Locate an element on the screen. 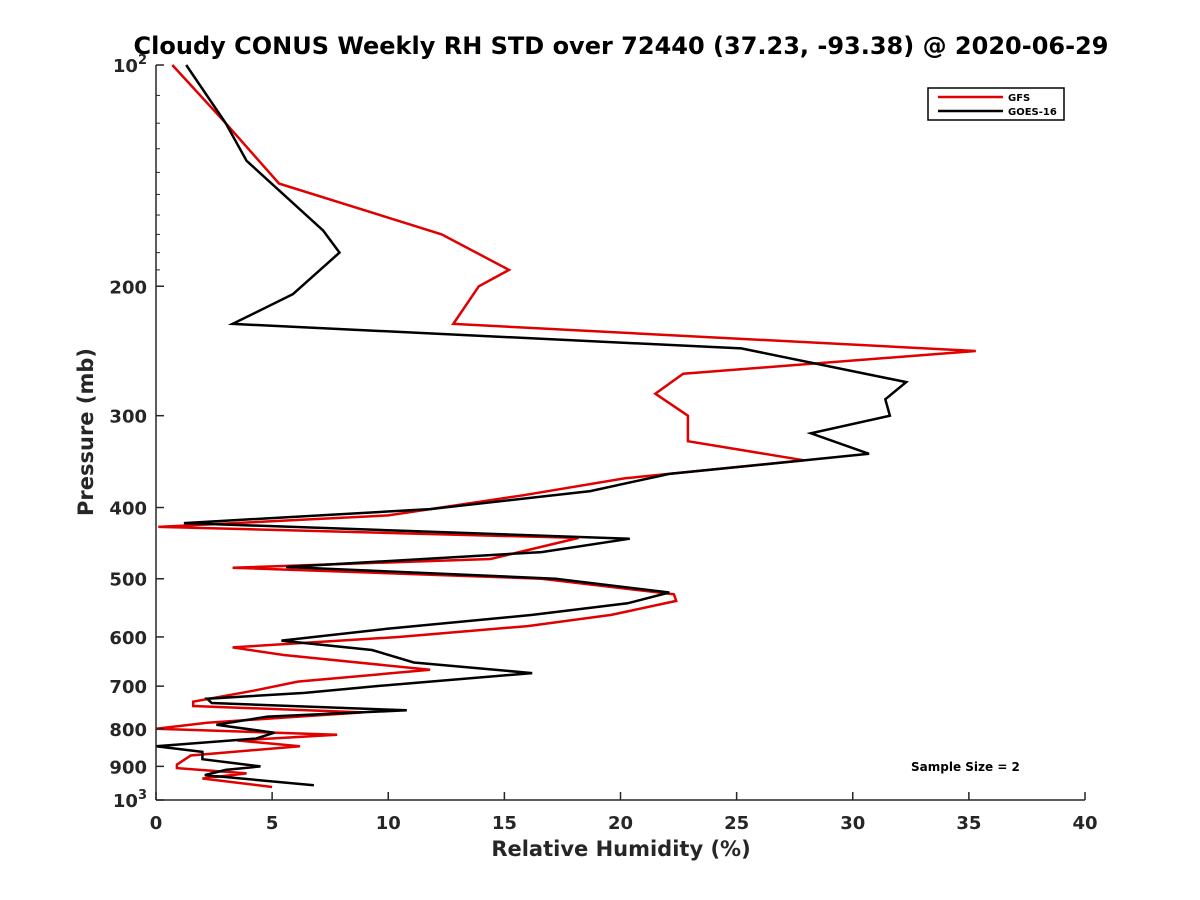 The width and height of the screenshot is (1200, 900). x-tick-label: 30 is located at coordinates (852, 823).